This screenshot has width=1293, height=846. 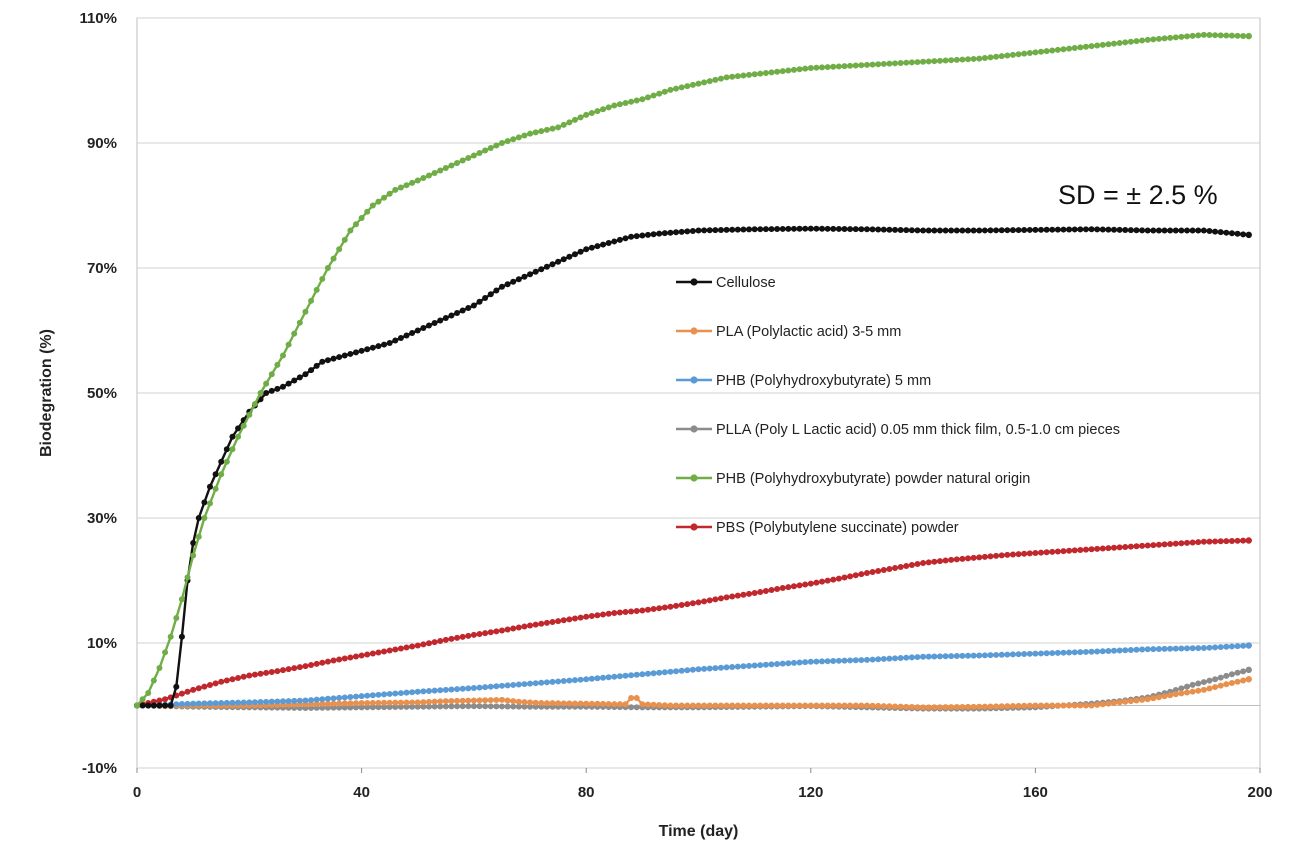 I want to click on y-axis-title: Biodegration (%), so click(x=46, y=393).